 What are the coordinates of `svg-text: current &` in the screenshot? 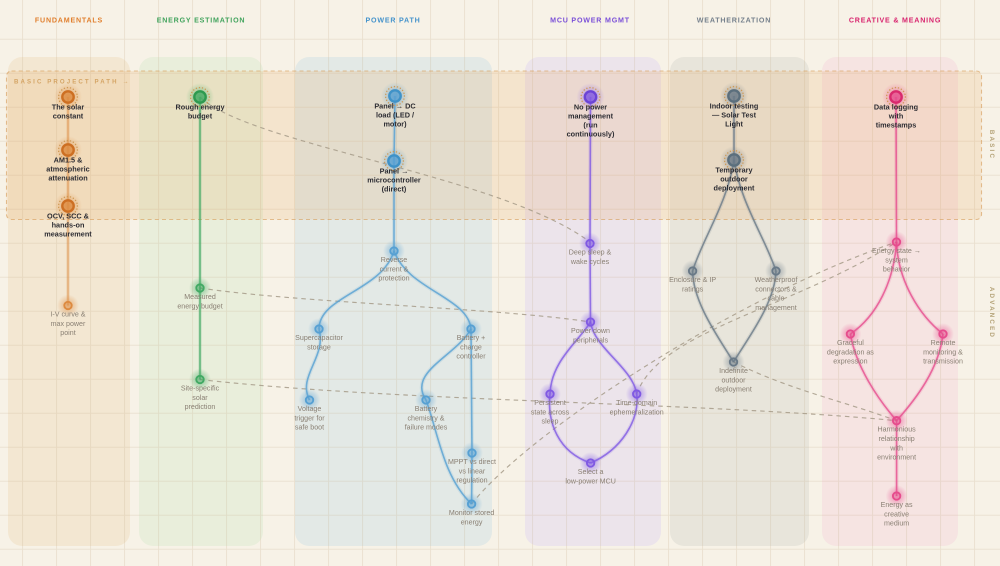 It's located at (394, 269).